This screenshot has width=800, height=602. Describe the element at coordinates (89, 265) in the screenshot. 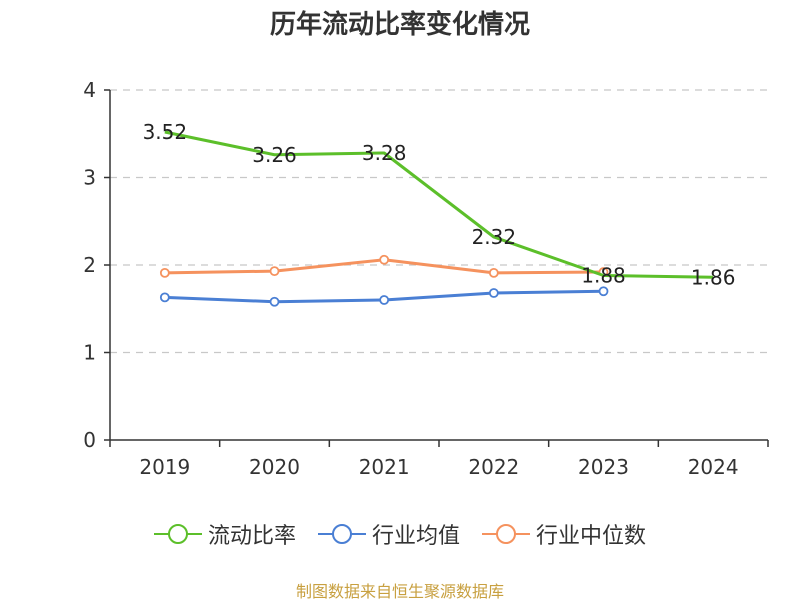

I see `y-tick-label: 2` at that location.